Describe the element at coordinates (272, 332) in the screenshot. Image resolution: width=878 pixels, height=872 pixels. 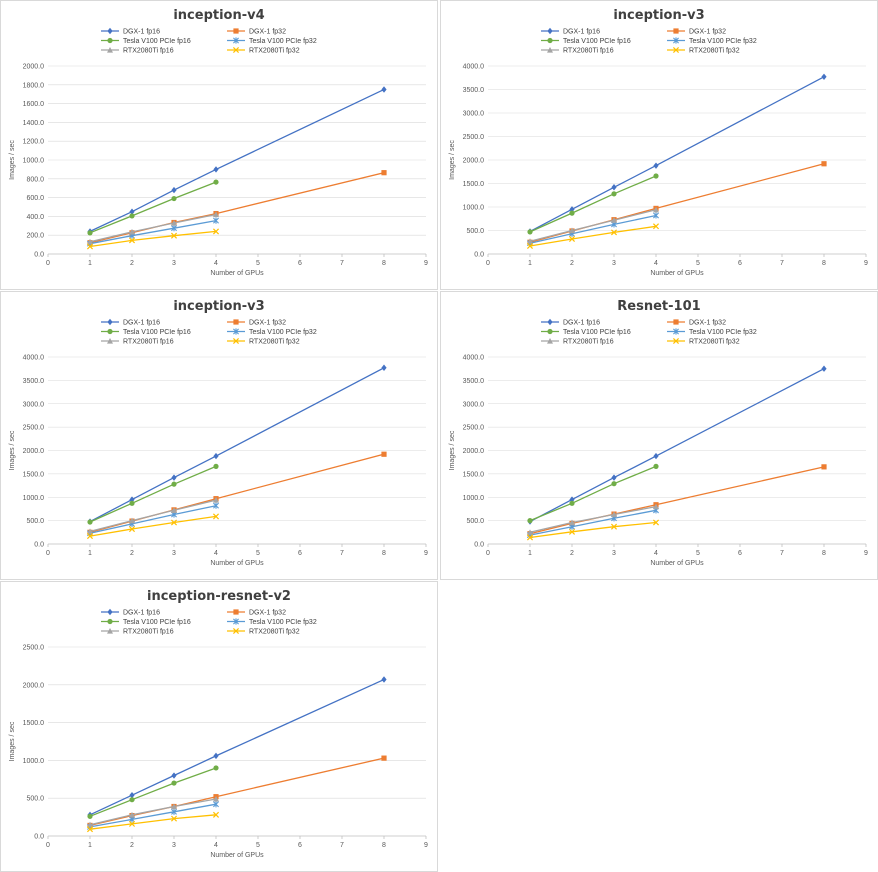
I see `legend-item-tesla-v100-pcie-fp32: Tesla V100 PCIe fp32` at that location.